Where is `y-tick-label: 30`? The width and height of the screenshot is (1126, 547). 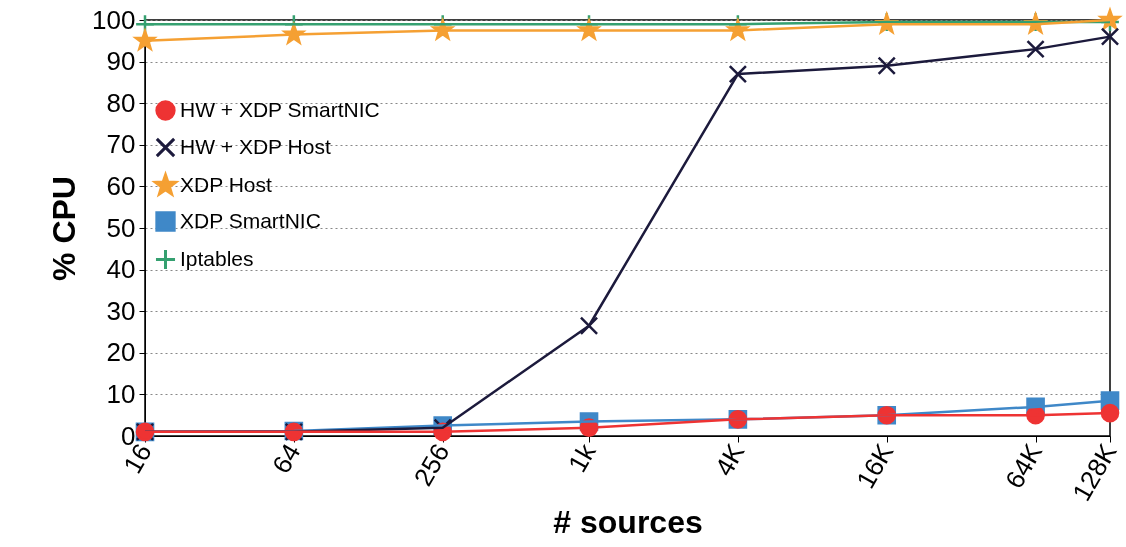 y-tick-label: 30 is located at coordinates (121, 310).